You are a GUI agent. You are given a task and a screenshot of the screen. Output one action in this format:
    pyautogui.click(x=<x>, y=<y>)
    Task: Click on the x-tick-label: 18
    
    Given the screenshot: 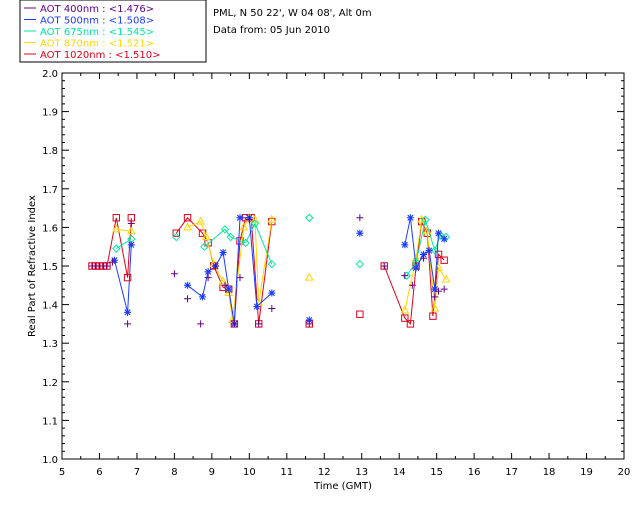 What is the action you would take?
    pyautogui.click(x=549, y=472)
    